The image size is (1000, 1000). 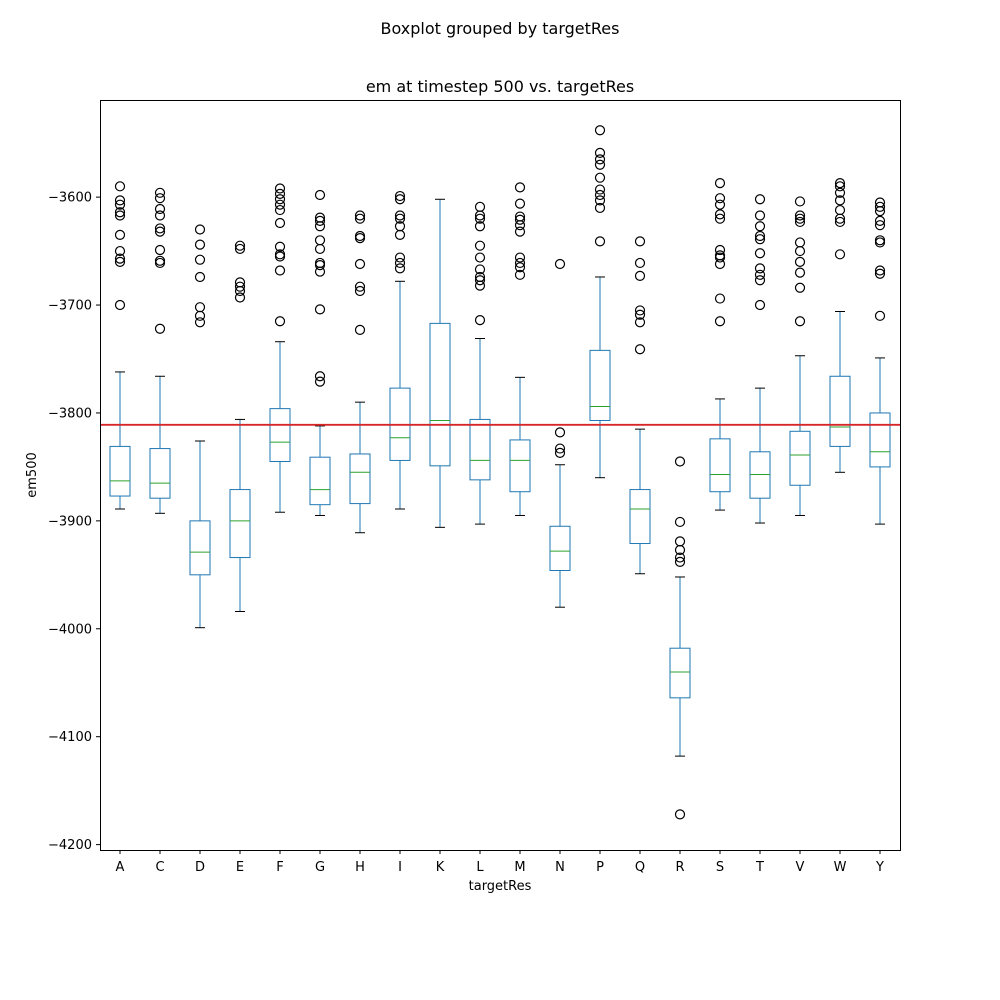 I want to click on y-tick-label: −4200, so click(x=70, y=845).